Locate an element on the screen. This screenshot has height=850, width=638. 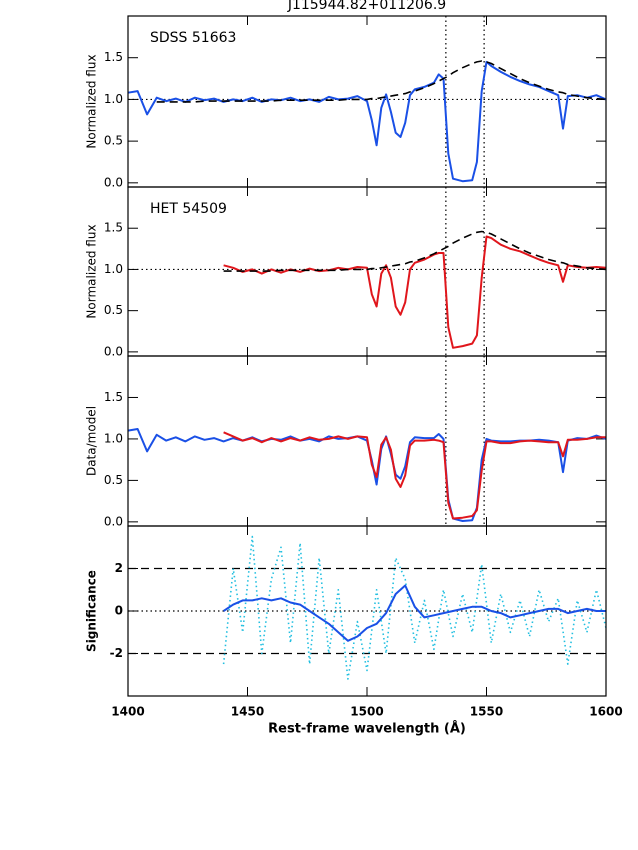
x-tick-label: 1500 is located at coordinates (366, 712).